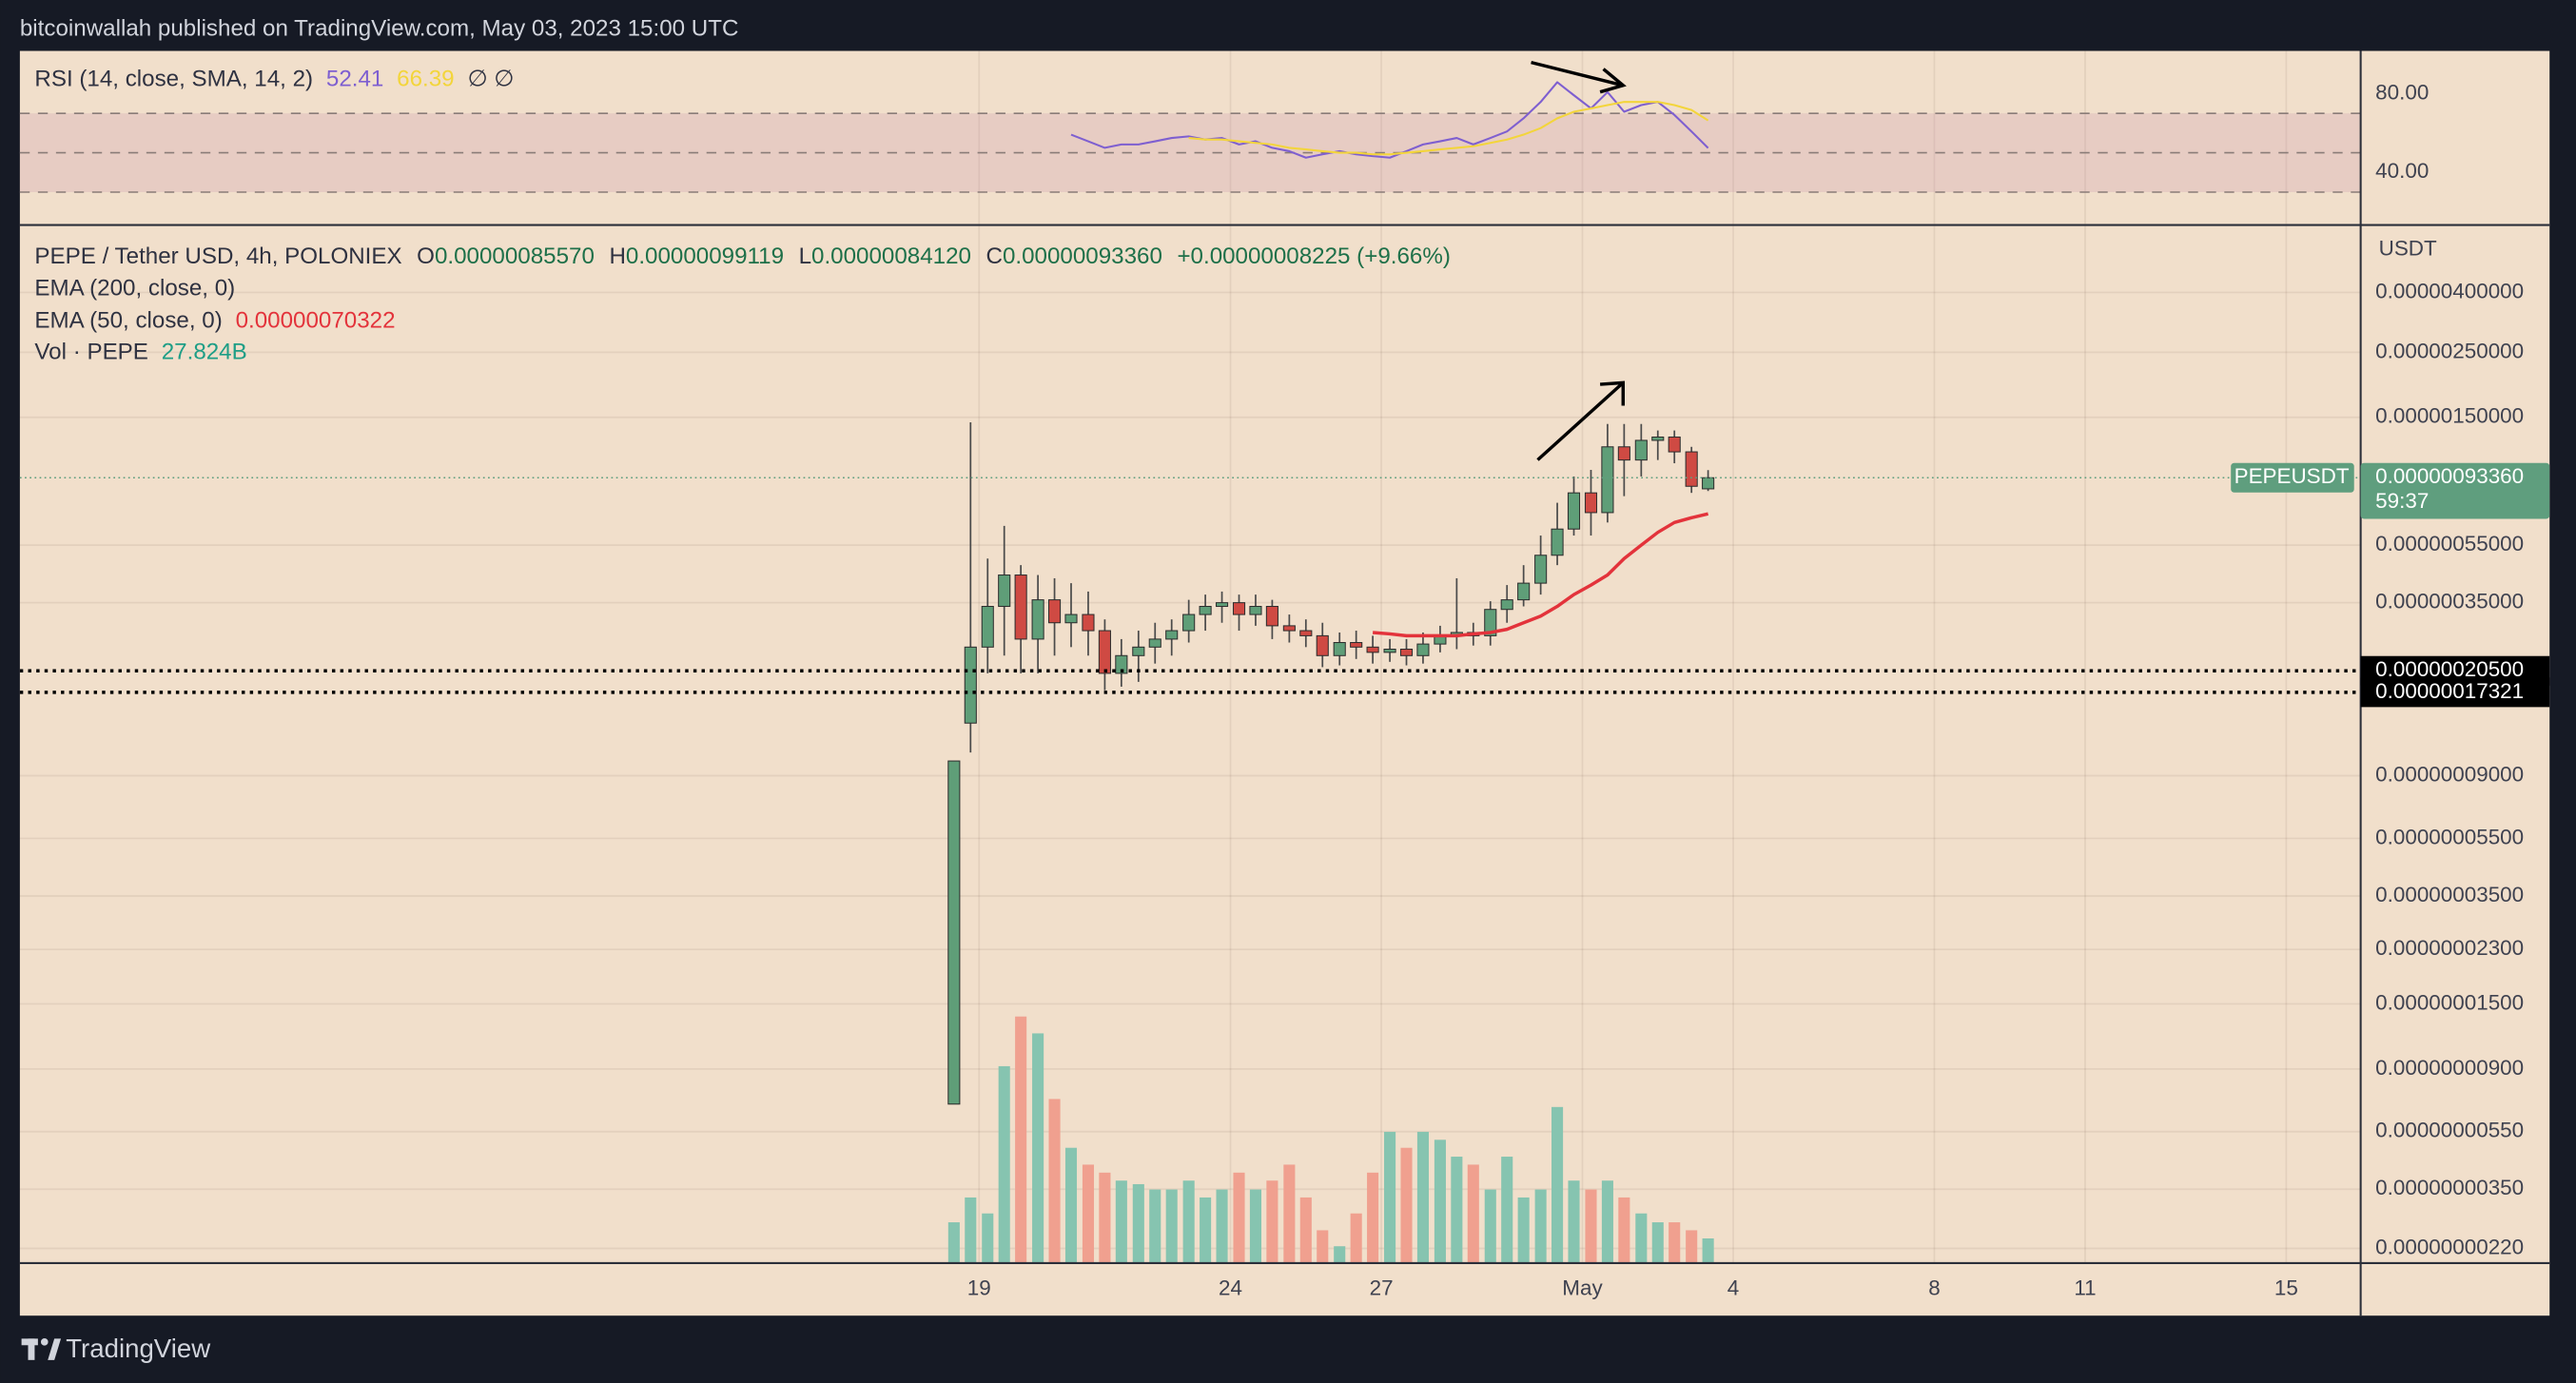 The image size is (2576, 1383). I want to click on y-tick-label: 0.00000400000, so click(2450, 290).